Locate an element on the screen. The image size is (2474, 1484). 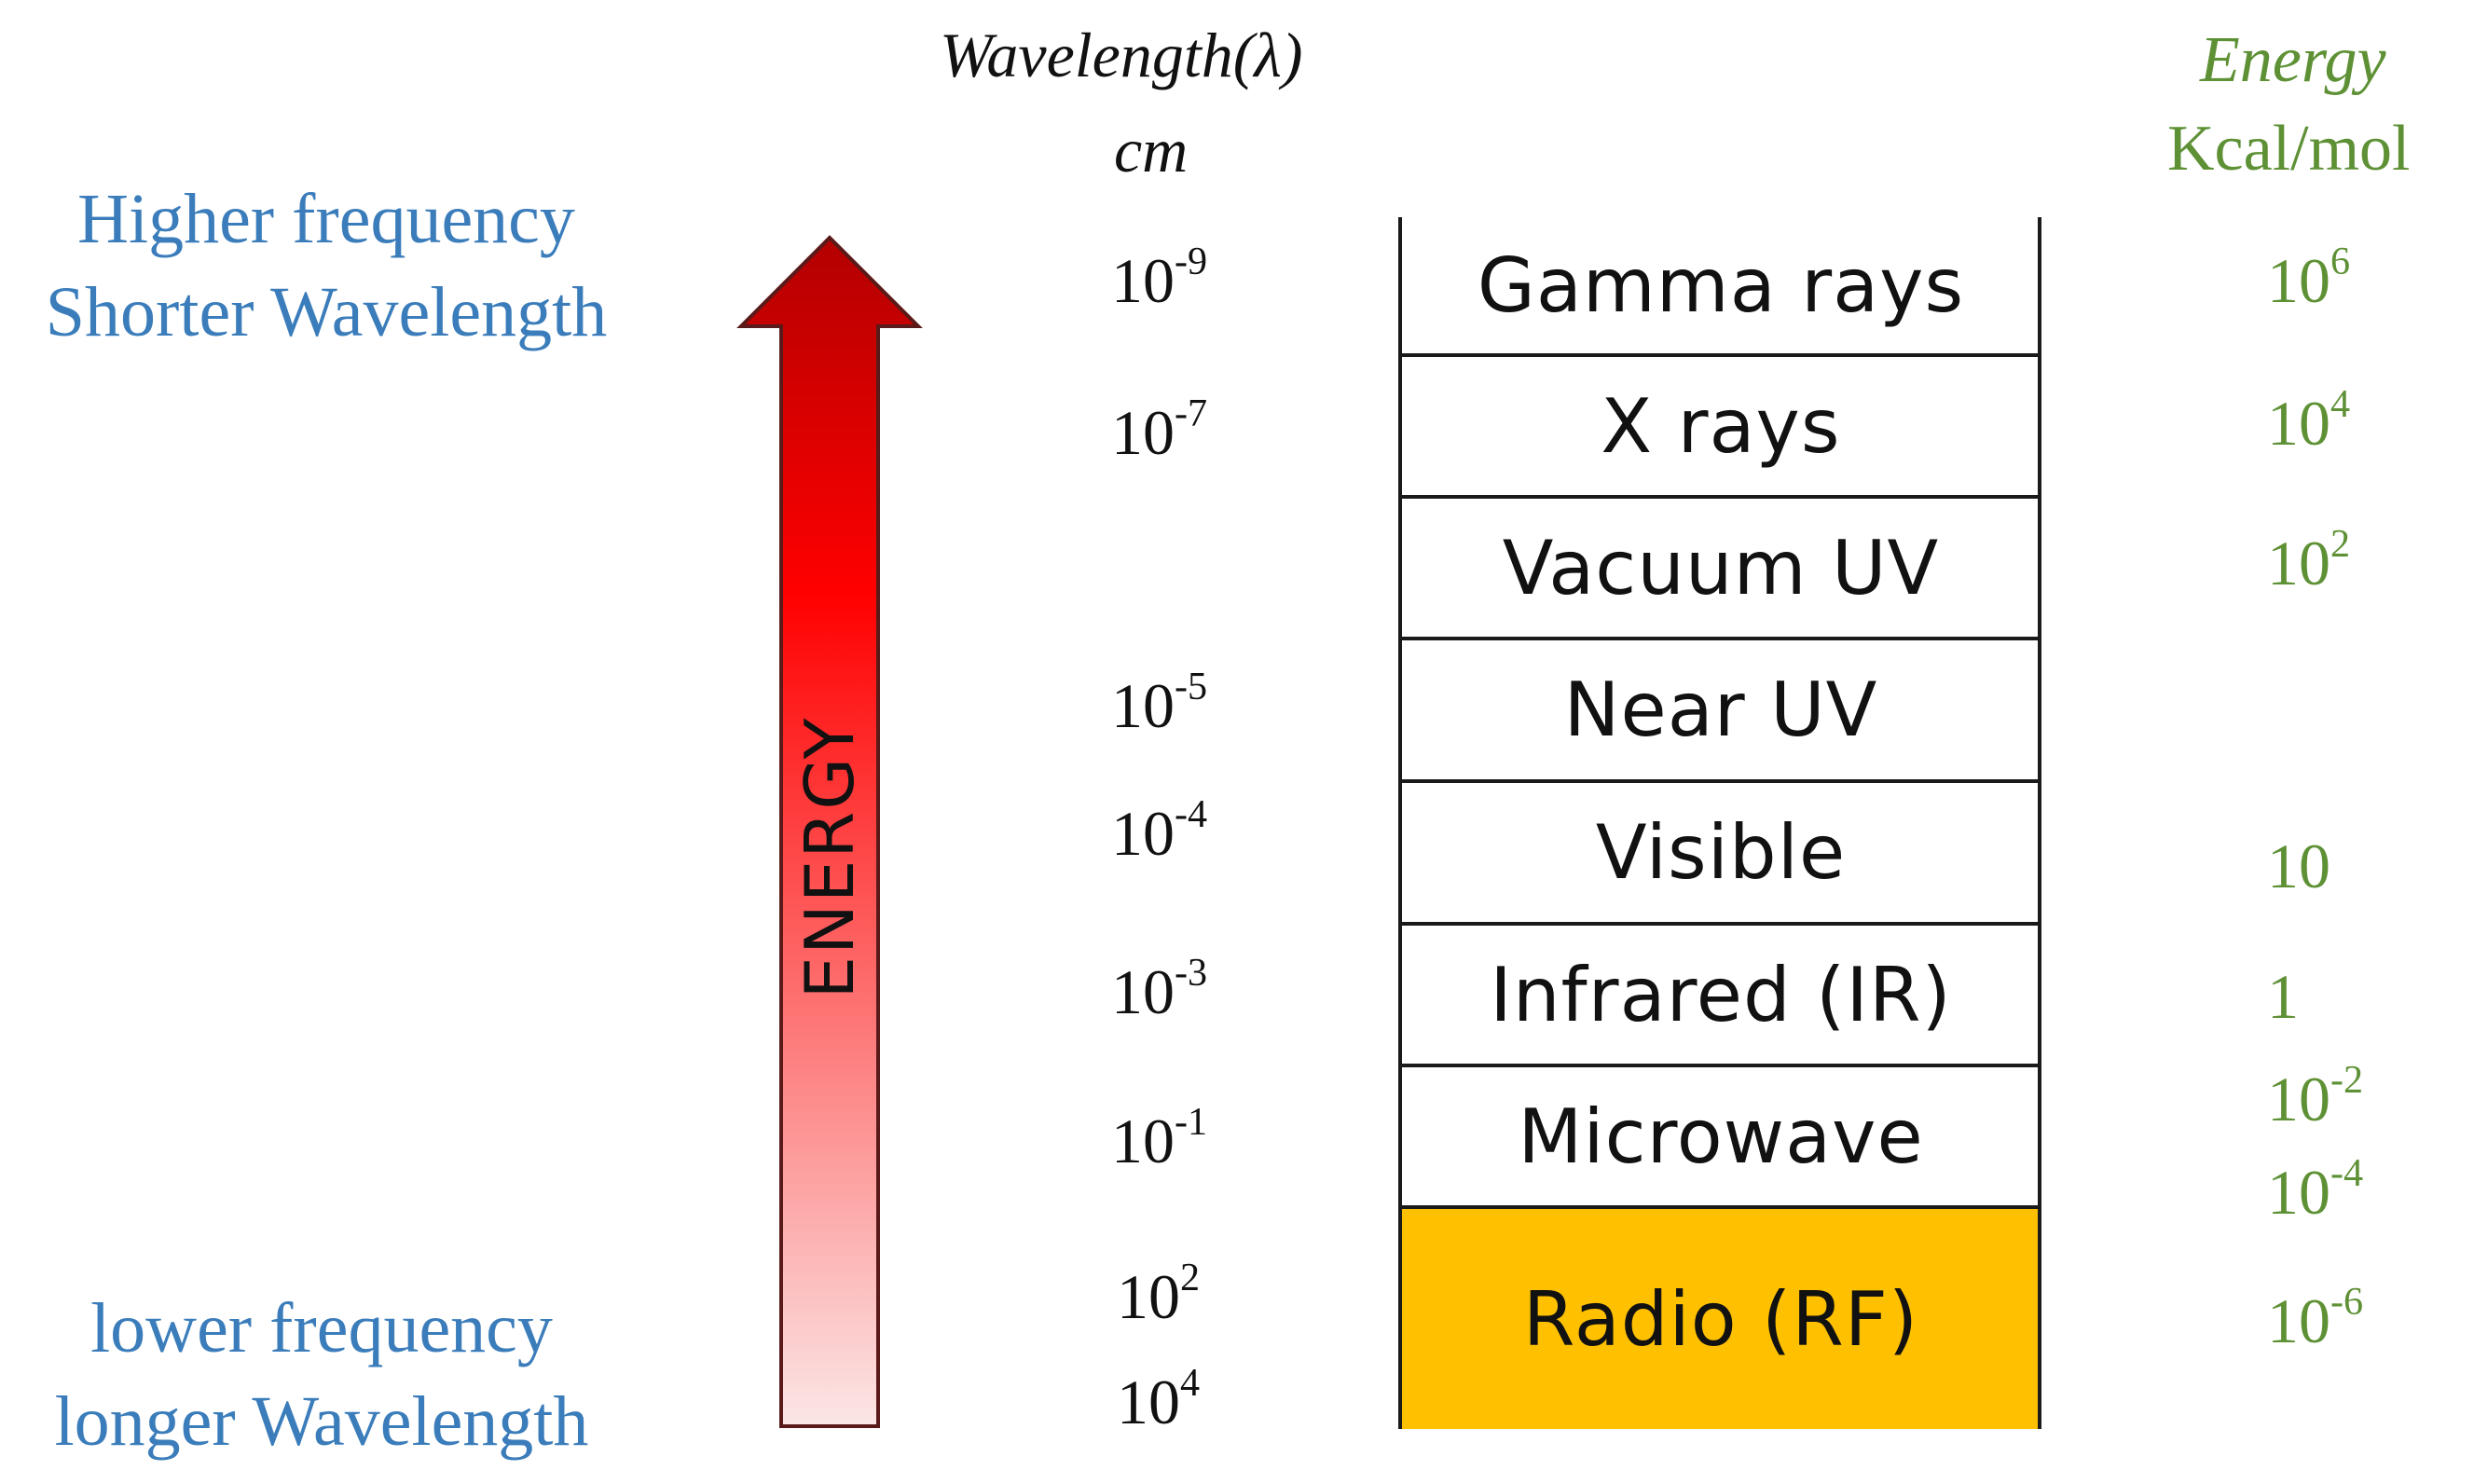
bottom-label: lower frequency longer Wavelength is located at coordinates (321, 1375).